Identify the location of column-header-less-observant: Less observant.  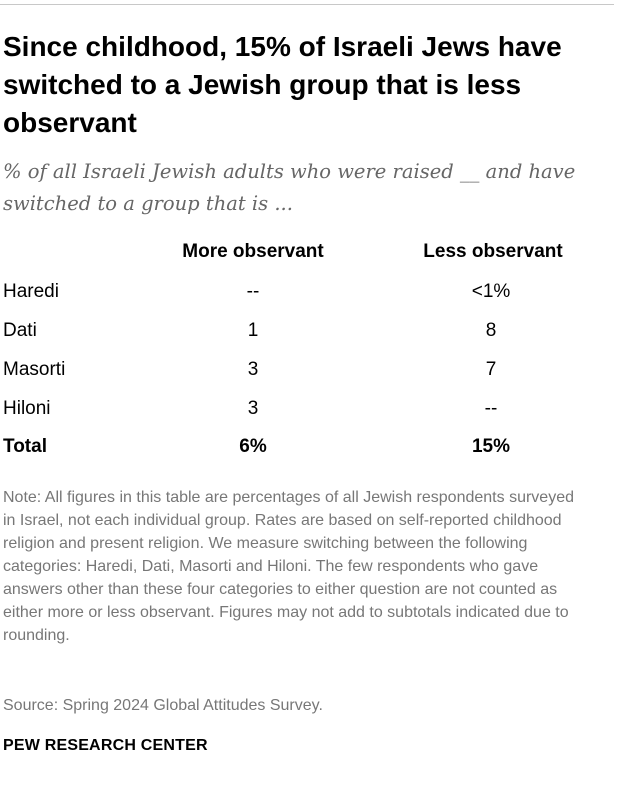
(493, 251).